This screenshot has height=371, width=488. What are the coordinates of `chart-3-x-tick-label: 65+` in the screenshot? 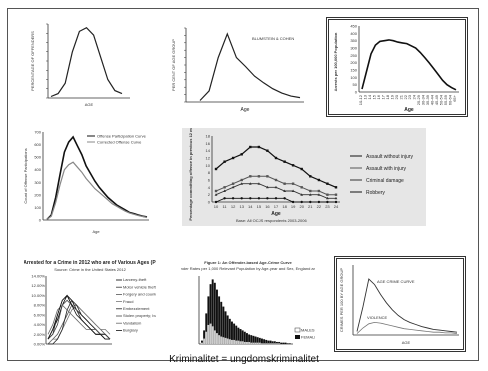 It's located at (454, 97).